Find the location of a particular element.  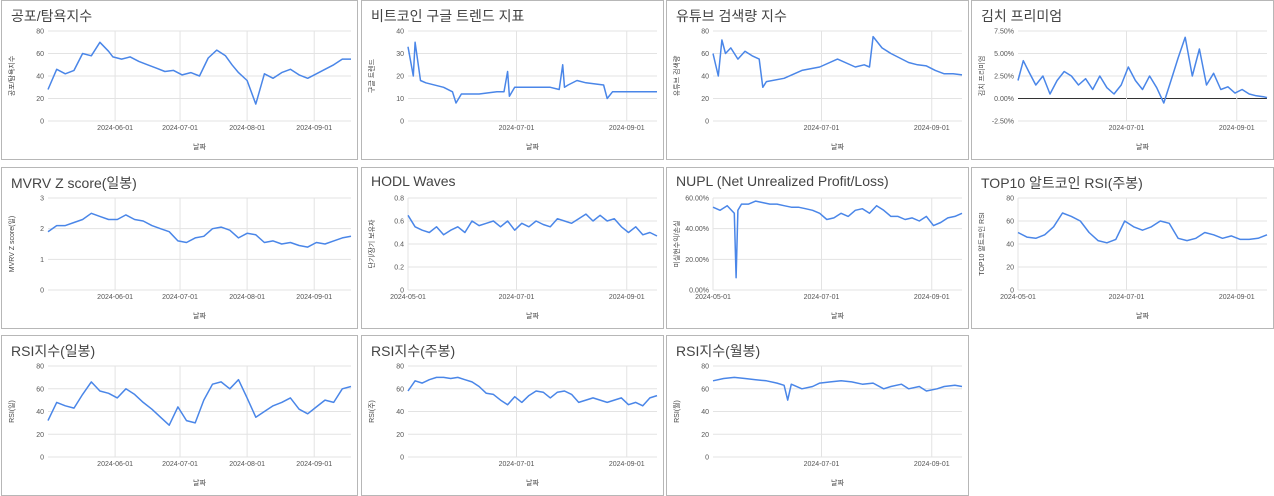

y-tick-label: 30 is located at coordinates (400, 54).